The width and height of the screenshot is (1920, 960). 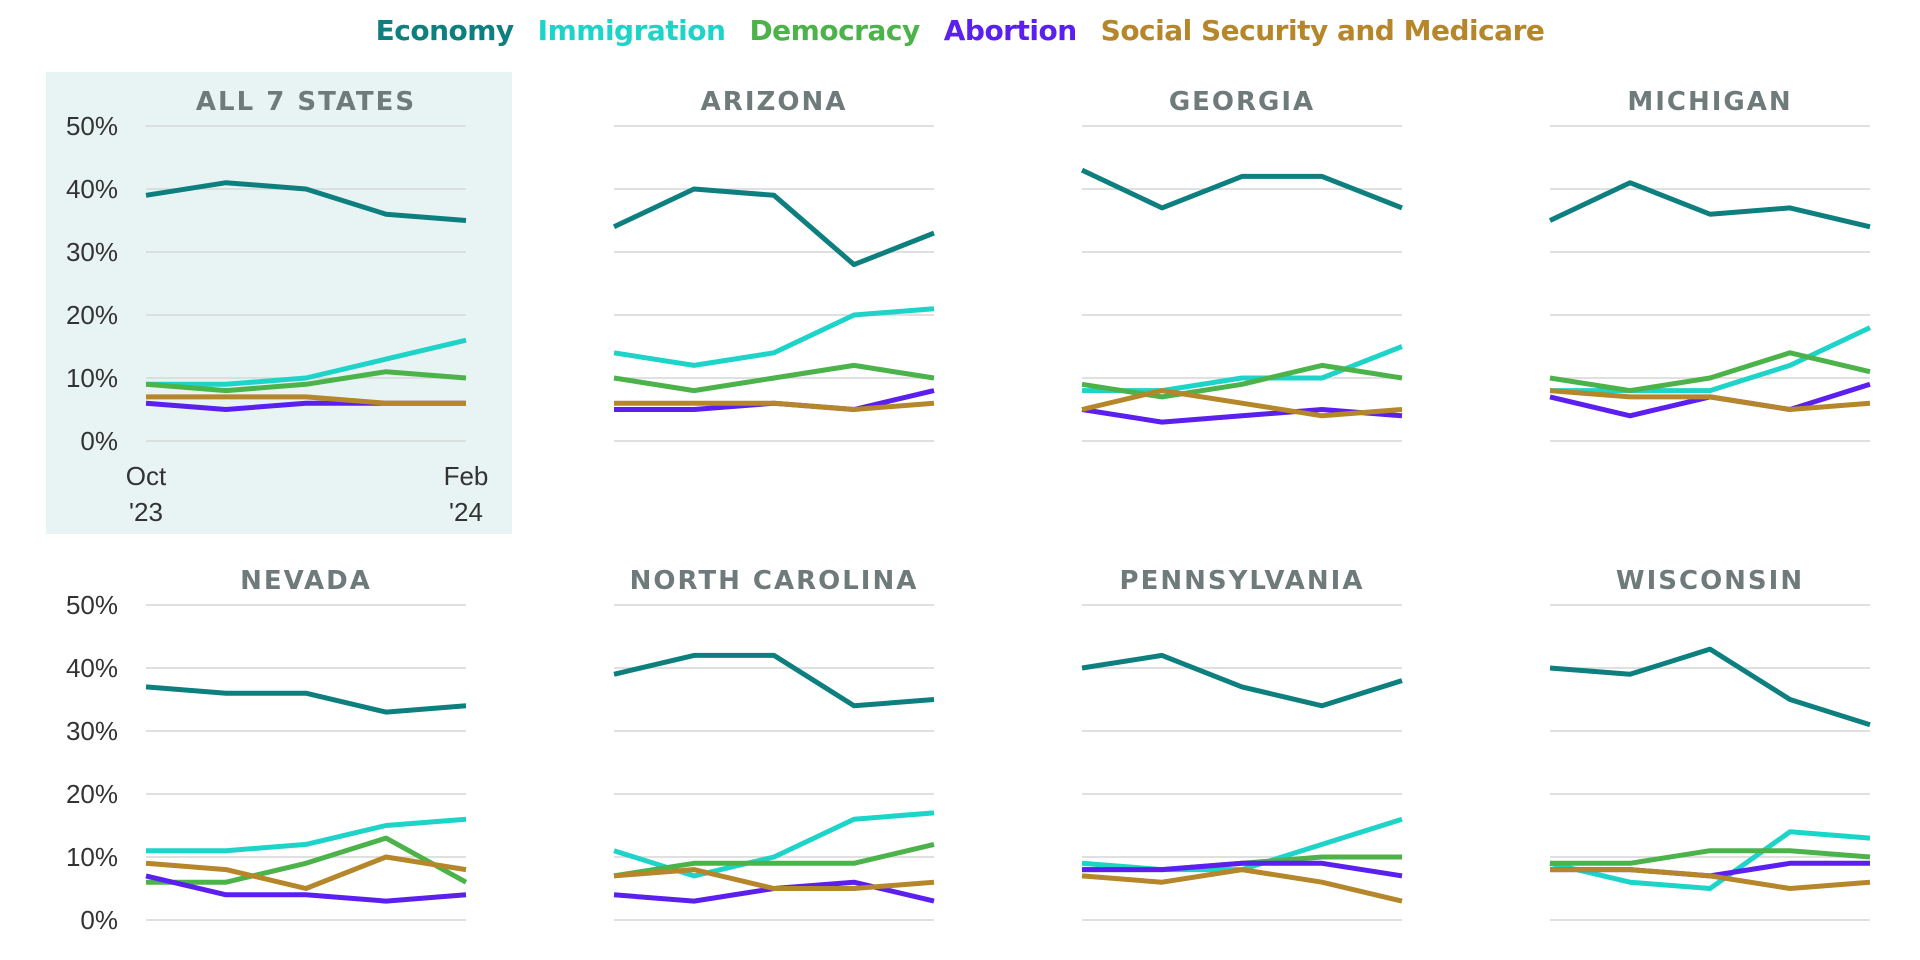 What do you see at coordinates (1242, 102) in the screenshot?
I see `panel-title: GEORGIA` at bounding box center [1242, 102].